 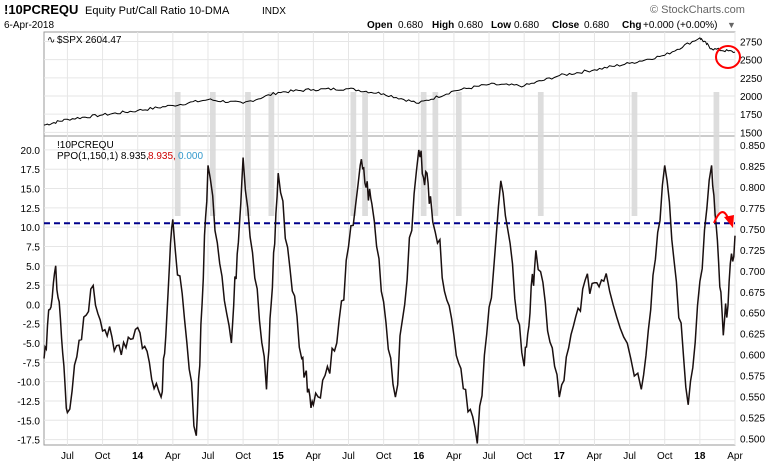 What do you see at coordinates (721, 217) in the screenshot?
I see `ppo-arrow-annotation` at bounding box center [721, 217].